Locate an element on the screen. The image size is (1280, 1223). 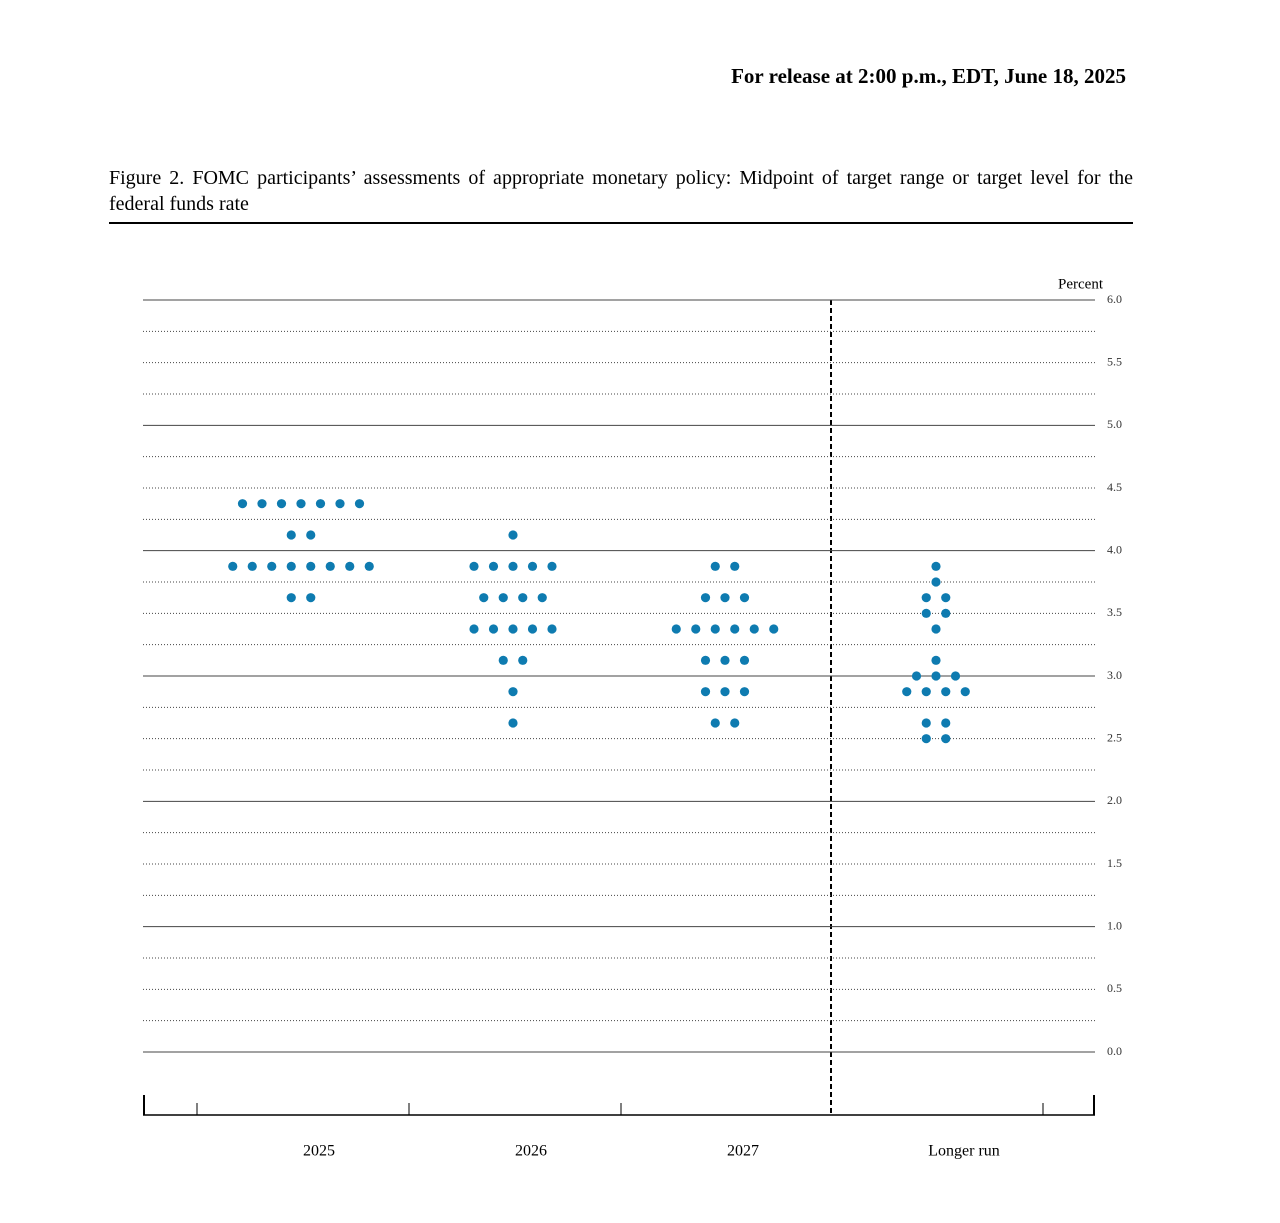
y-tick-label: 4.0 is located at coordinates (1114, 549).